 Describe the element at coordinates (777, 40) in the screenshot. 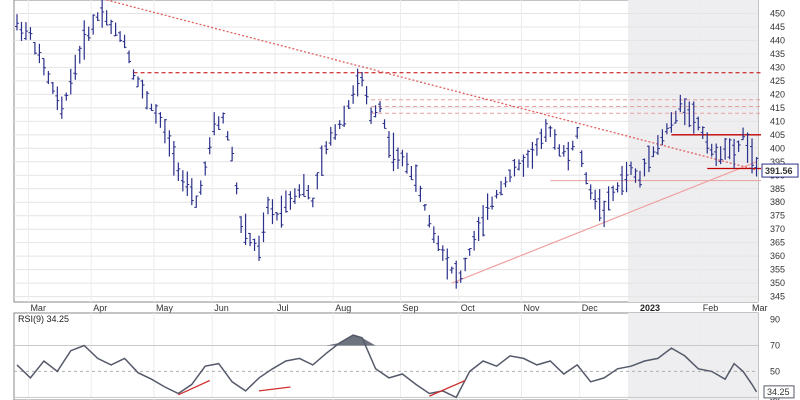

I see `price-tick-label: 440` at that location.